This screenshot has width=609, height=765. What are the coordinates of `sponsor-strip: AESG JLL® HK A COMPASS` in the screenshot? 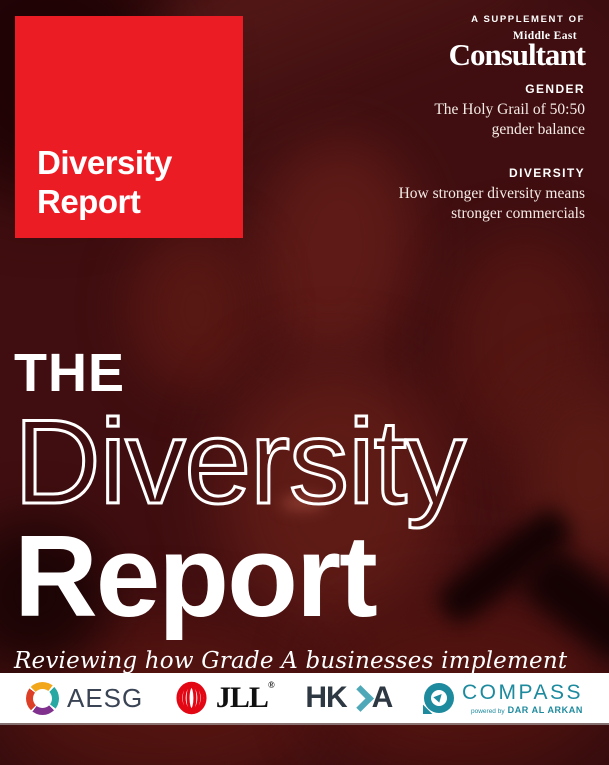 It's located at (304, 698).